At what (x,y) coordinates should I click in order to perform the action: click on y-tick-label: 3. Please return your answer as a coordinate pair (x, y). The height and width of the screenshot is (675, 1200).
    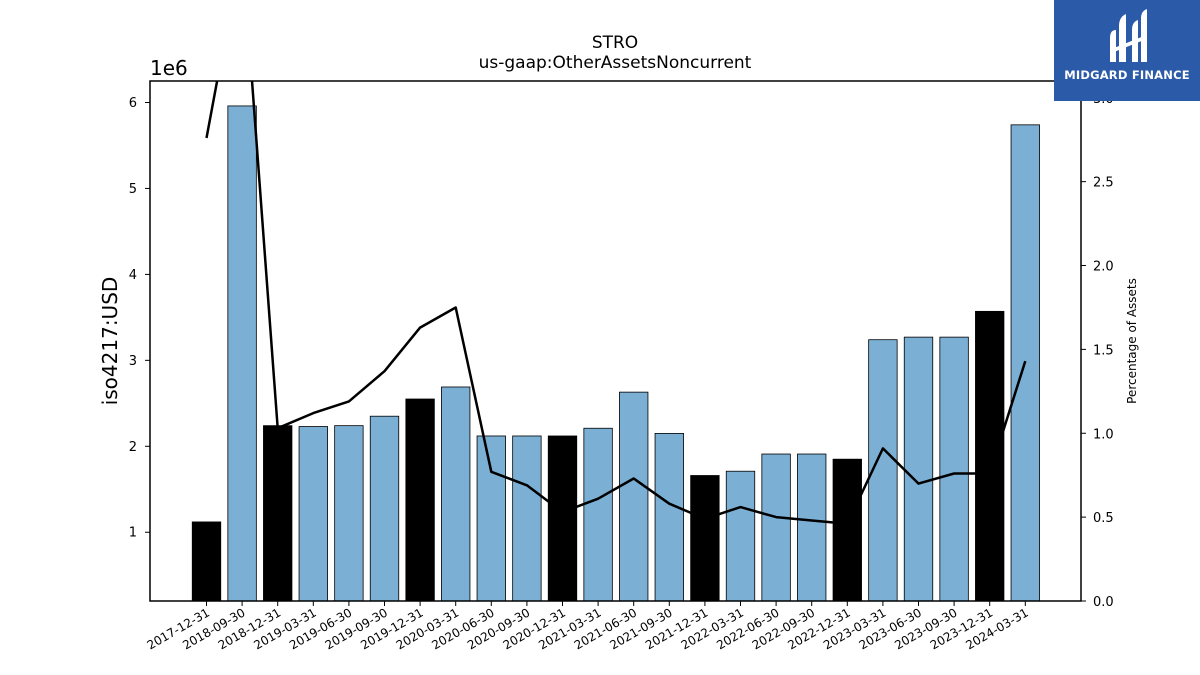
    Looking at the image, I should click on (133, 361).